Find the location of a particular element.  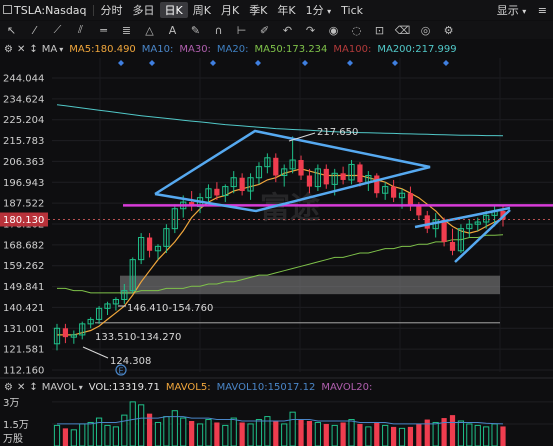

tab-1min: 1分 ▾ is located at coordinates (319, 10).